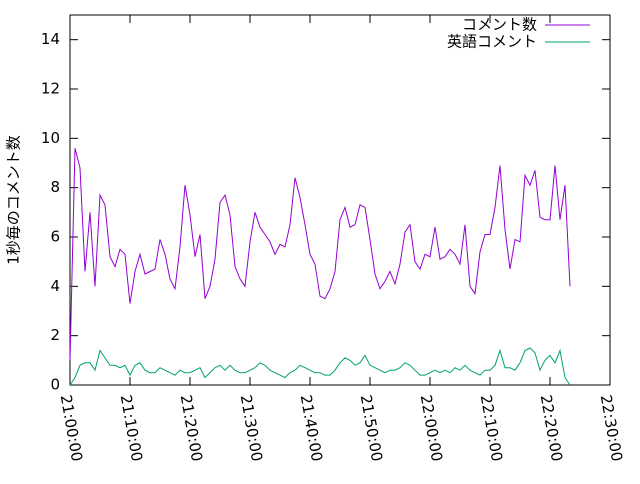 This screenshot has height=484, width=640. I want to click on y-tick-label: 2, so click(55, 335).